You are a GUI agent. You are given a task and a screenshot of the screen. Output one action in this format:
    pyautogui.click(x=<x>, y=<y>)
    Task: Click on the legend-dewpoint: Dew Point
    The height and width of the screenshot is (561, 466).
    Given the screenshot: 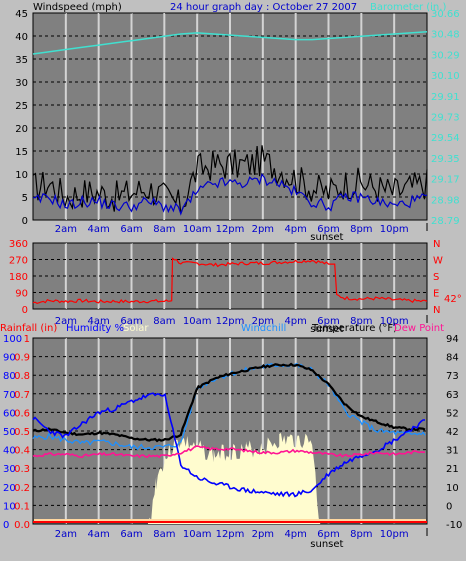 What is the action you would take?
    pyautogui.click(x=419, y=328)
    